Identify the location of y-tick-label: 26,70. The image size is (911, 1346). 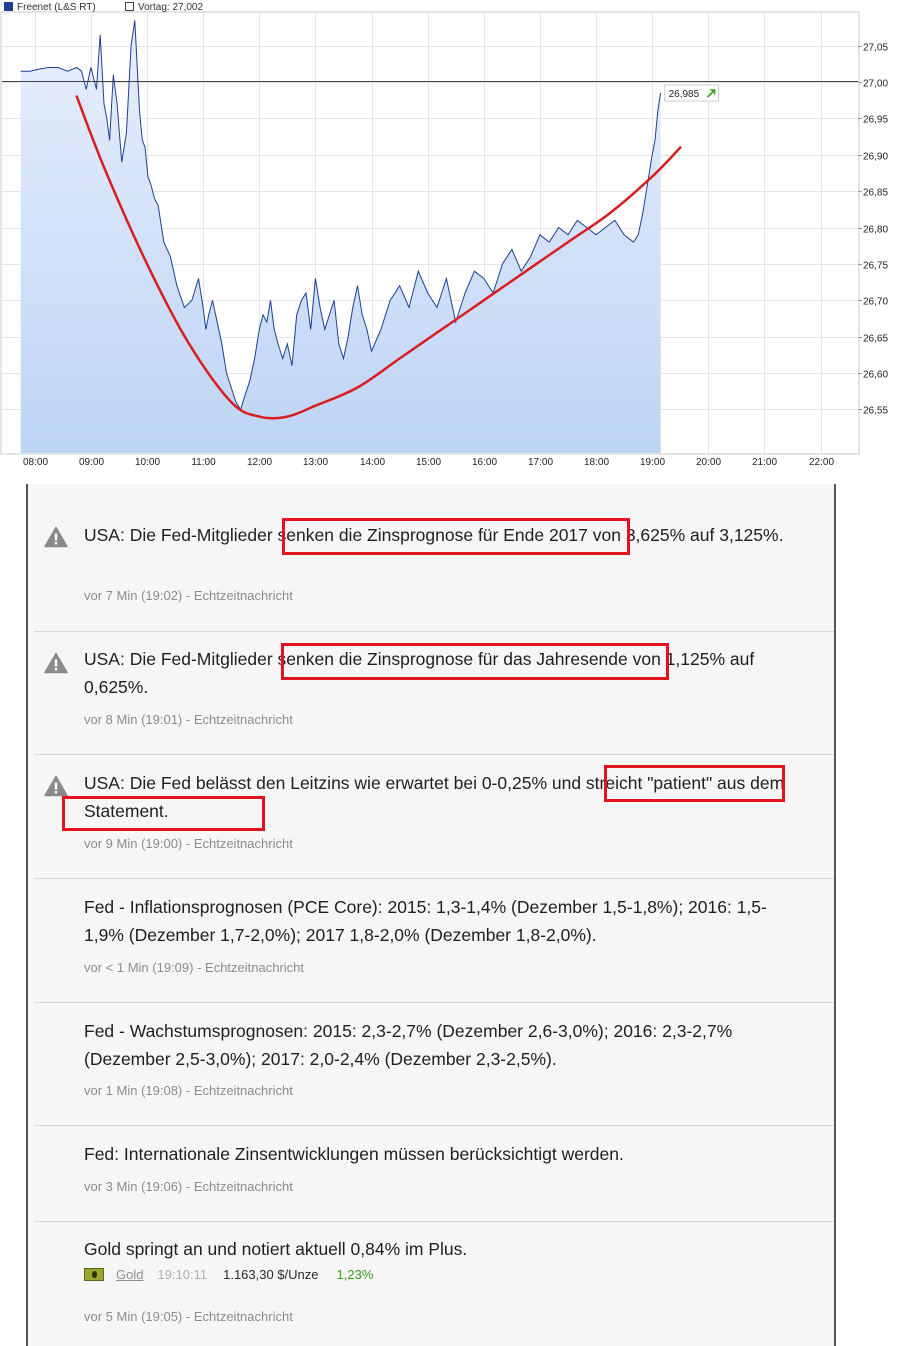
(875, 302).